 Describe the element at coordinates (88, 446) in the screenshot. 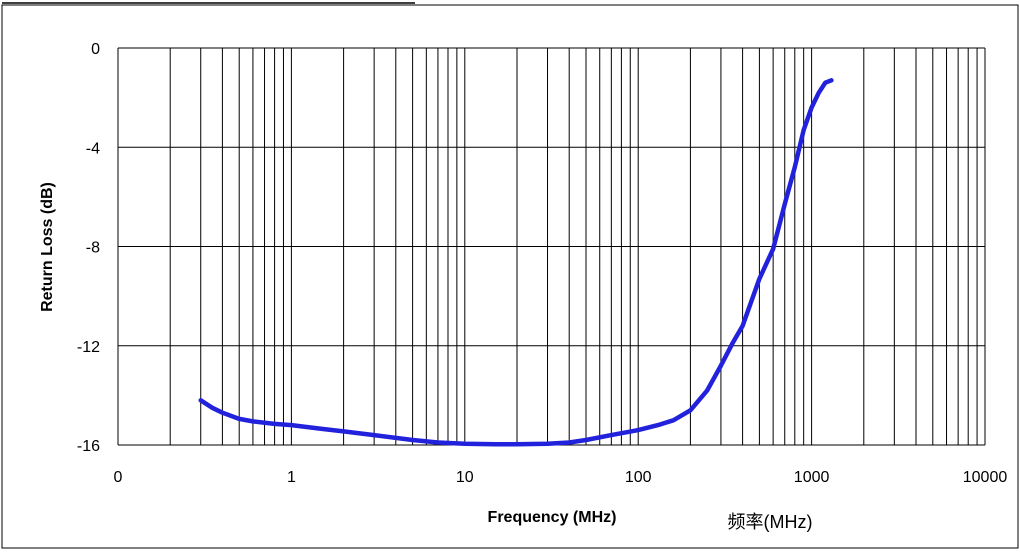

I see `y-tick-label: -16` at that location.